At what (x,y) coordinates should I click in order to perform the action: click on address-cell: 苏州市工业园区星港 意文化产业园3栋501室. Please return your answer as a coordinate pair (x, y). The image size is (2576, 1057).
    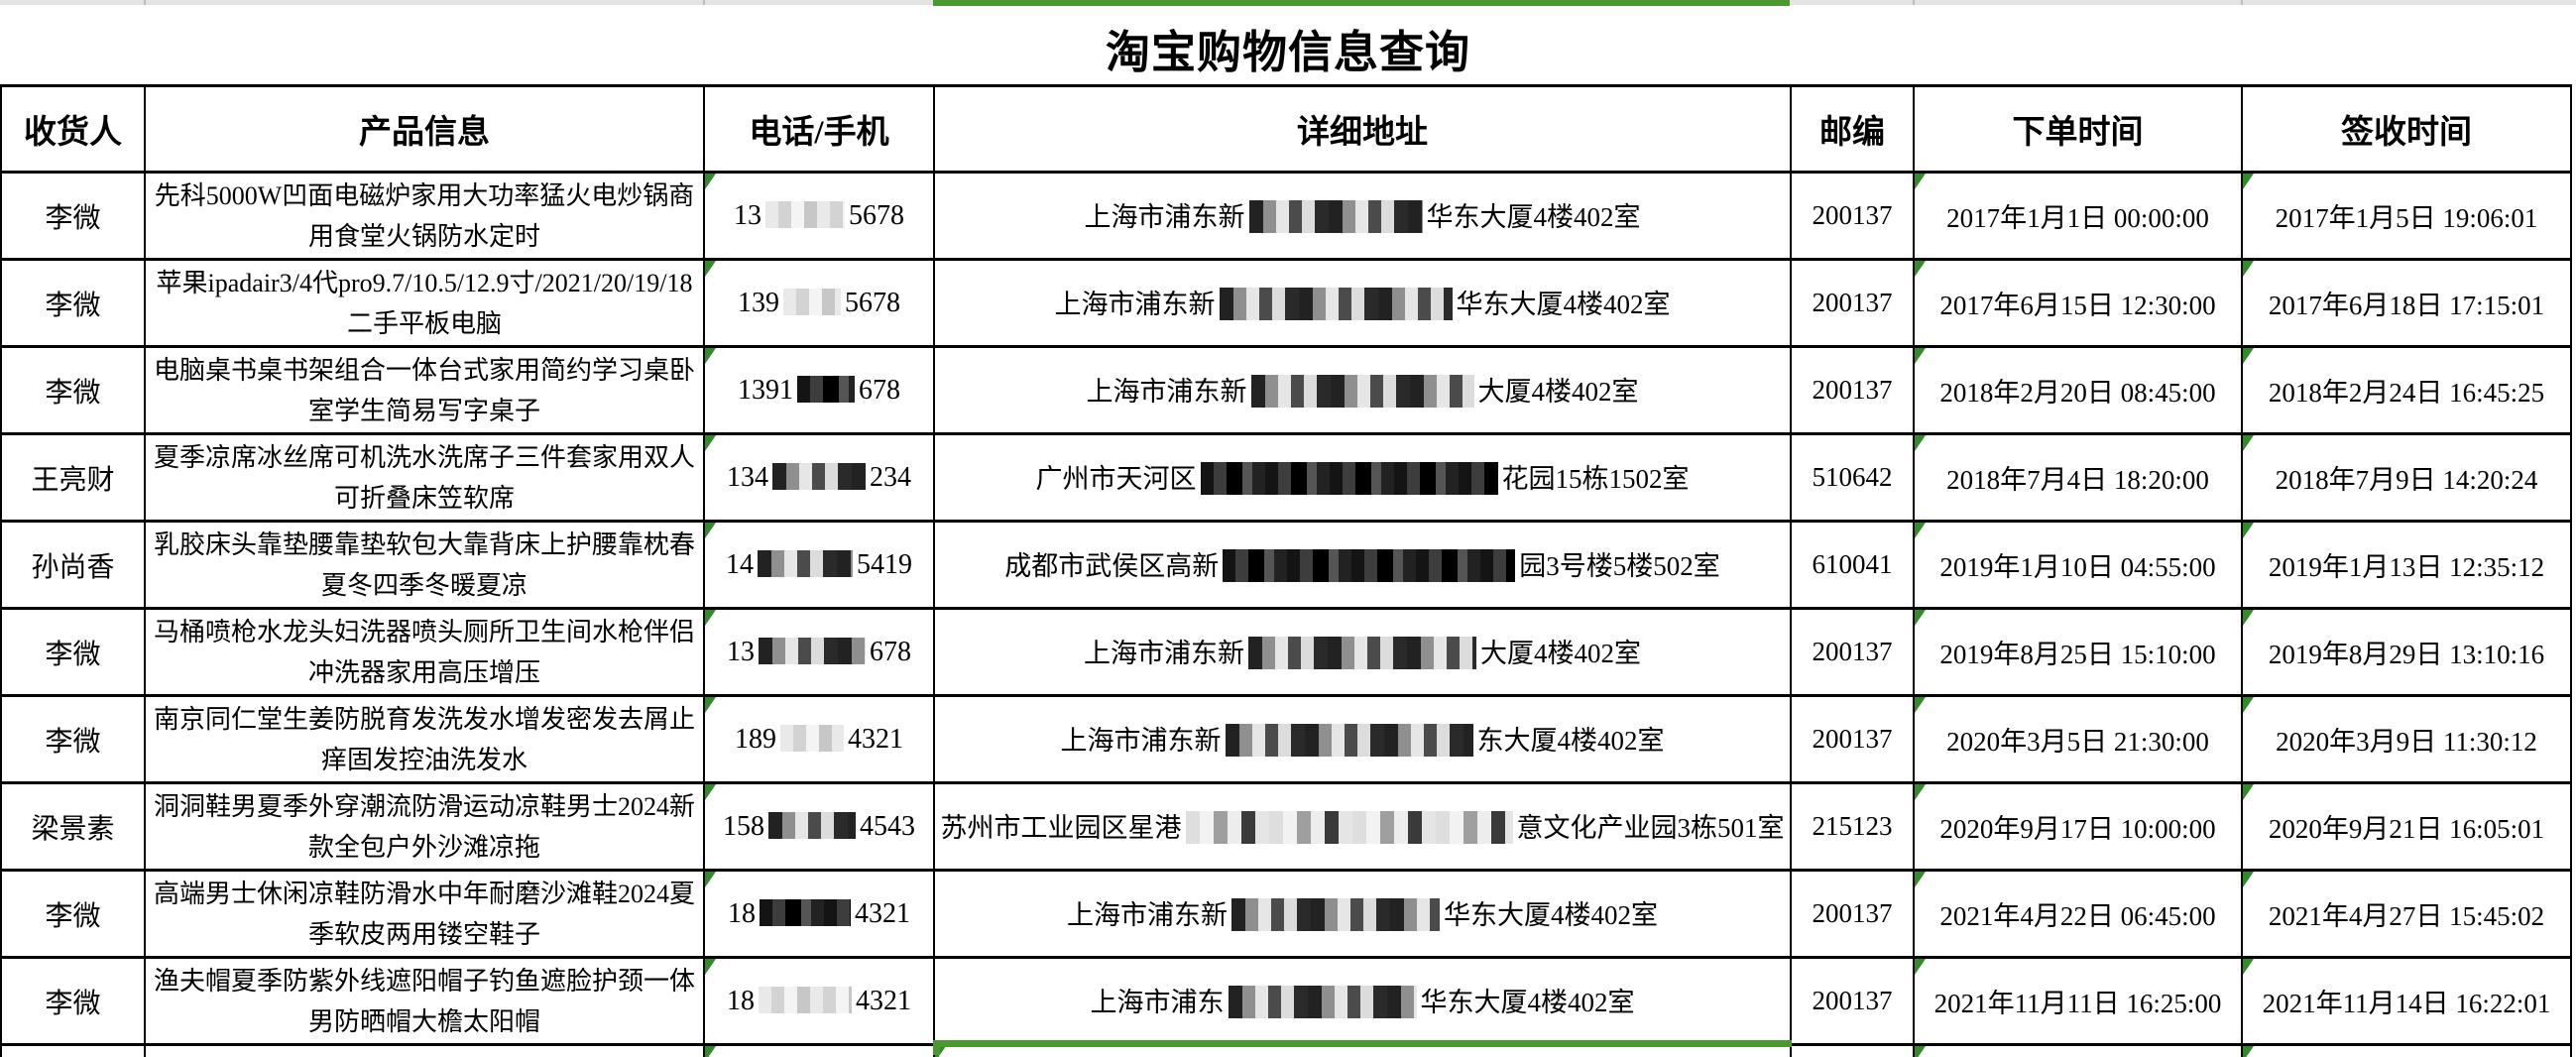
    Looking at the image, I should click on (1362, 826).